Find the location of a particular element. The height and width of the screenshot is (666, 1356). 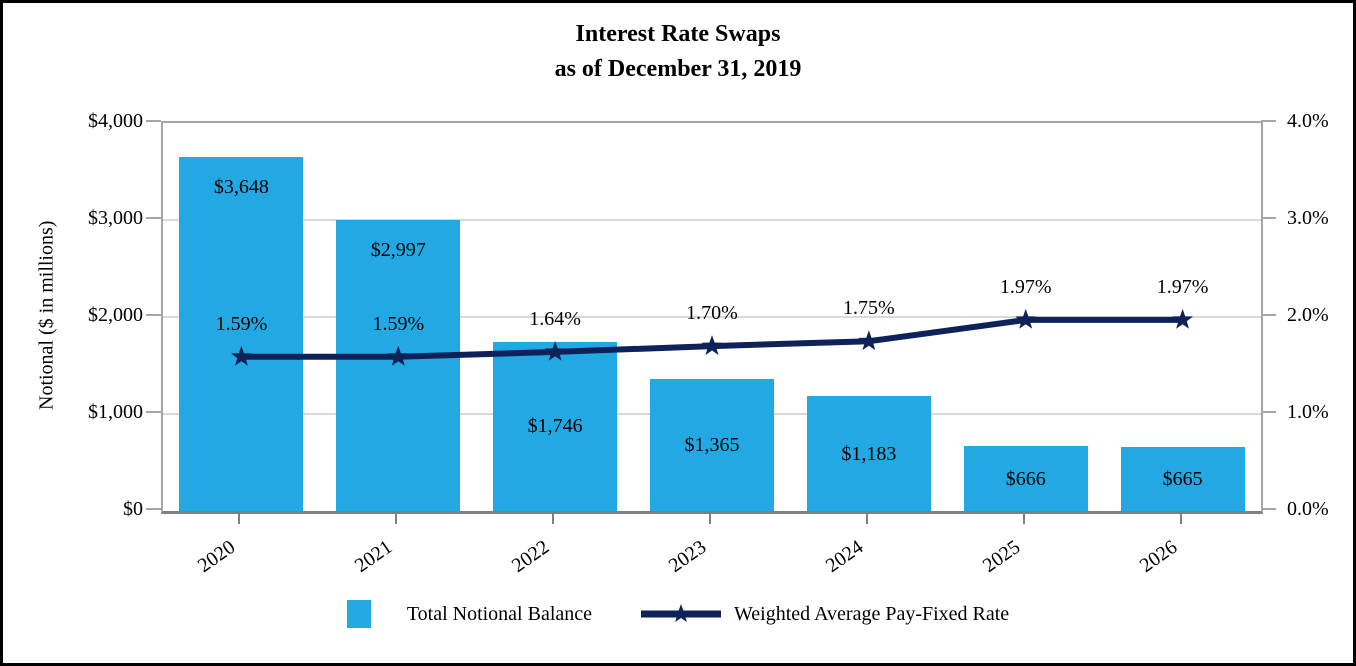

bar-2021: $2,997 is located at coordinates (398, 365).